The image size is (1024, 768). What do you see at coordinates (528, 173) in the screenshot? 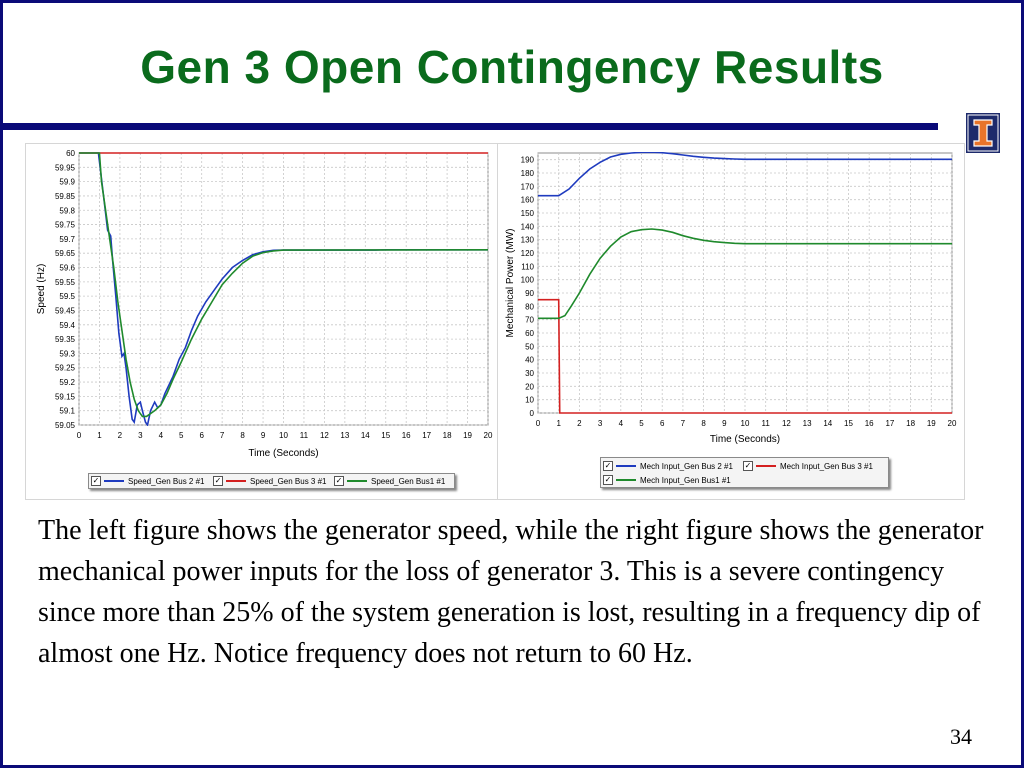
I see `y-tick-label: 180` at bounding box center [528, 173].